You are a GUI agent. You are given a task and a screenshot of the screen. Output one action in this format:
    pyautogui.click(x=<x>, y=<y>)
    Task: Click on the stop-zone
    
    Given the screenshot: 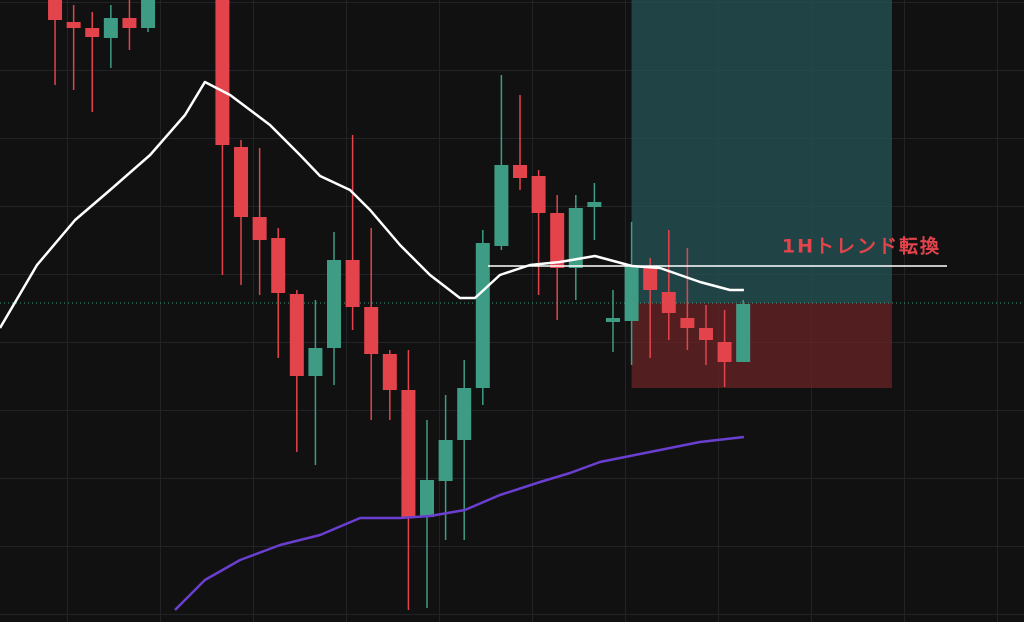 What is the action you would take?
    pyautogui.click(x=761, y=345)
    